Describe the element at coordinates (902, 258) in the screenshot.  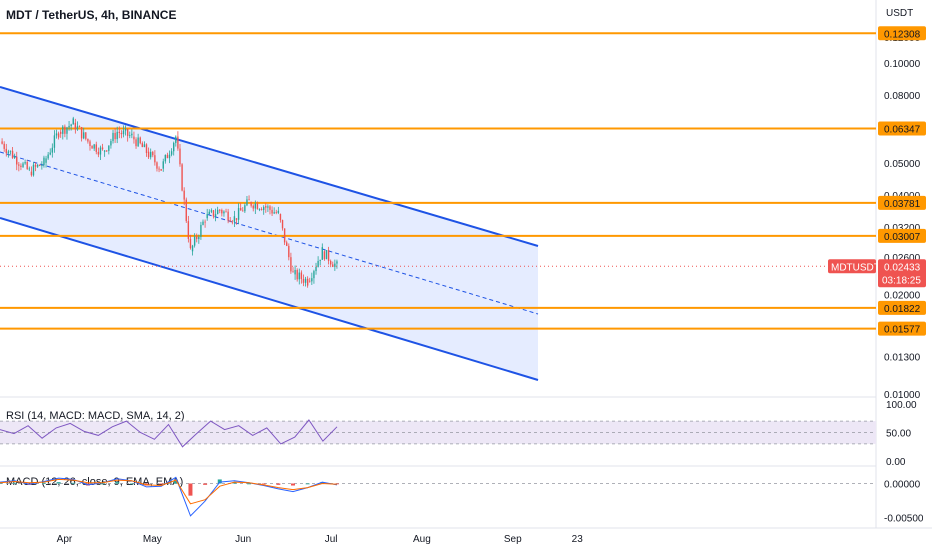
I see `price-tick-6: 0.02600` at that location.